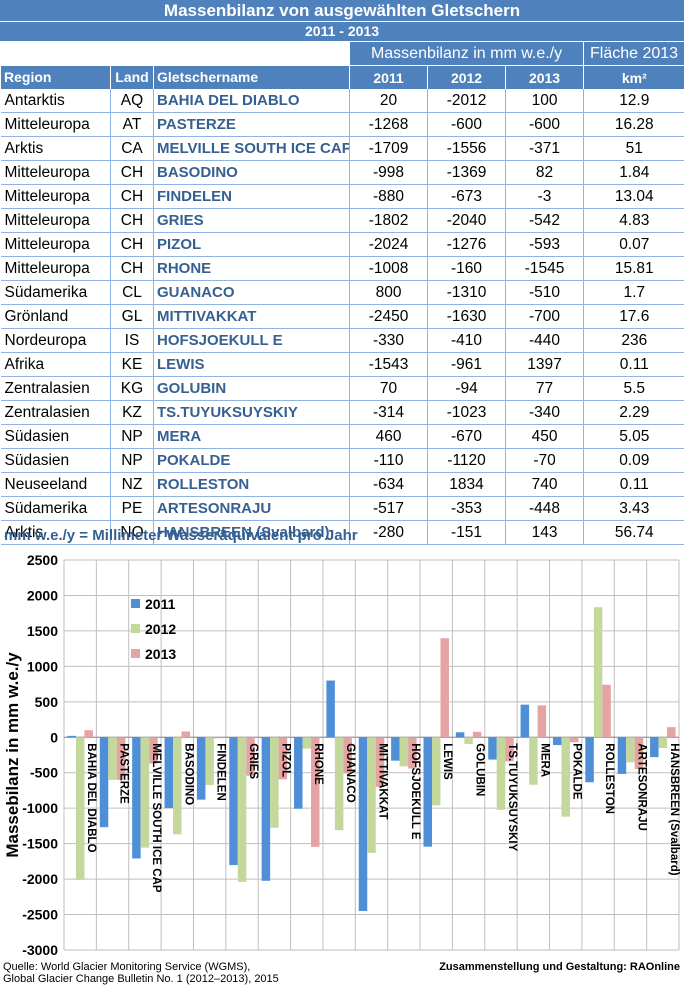 The height and width of the screenshot is (989, 684). Describe the element at coordinates (160, 629) in the screenshot. I see `legend-label-2012: 2012` at that location.